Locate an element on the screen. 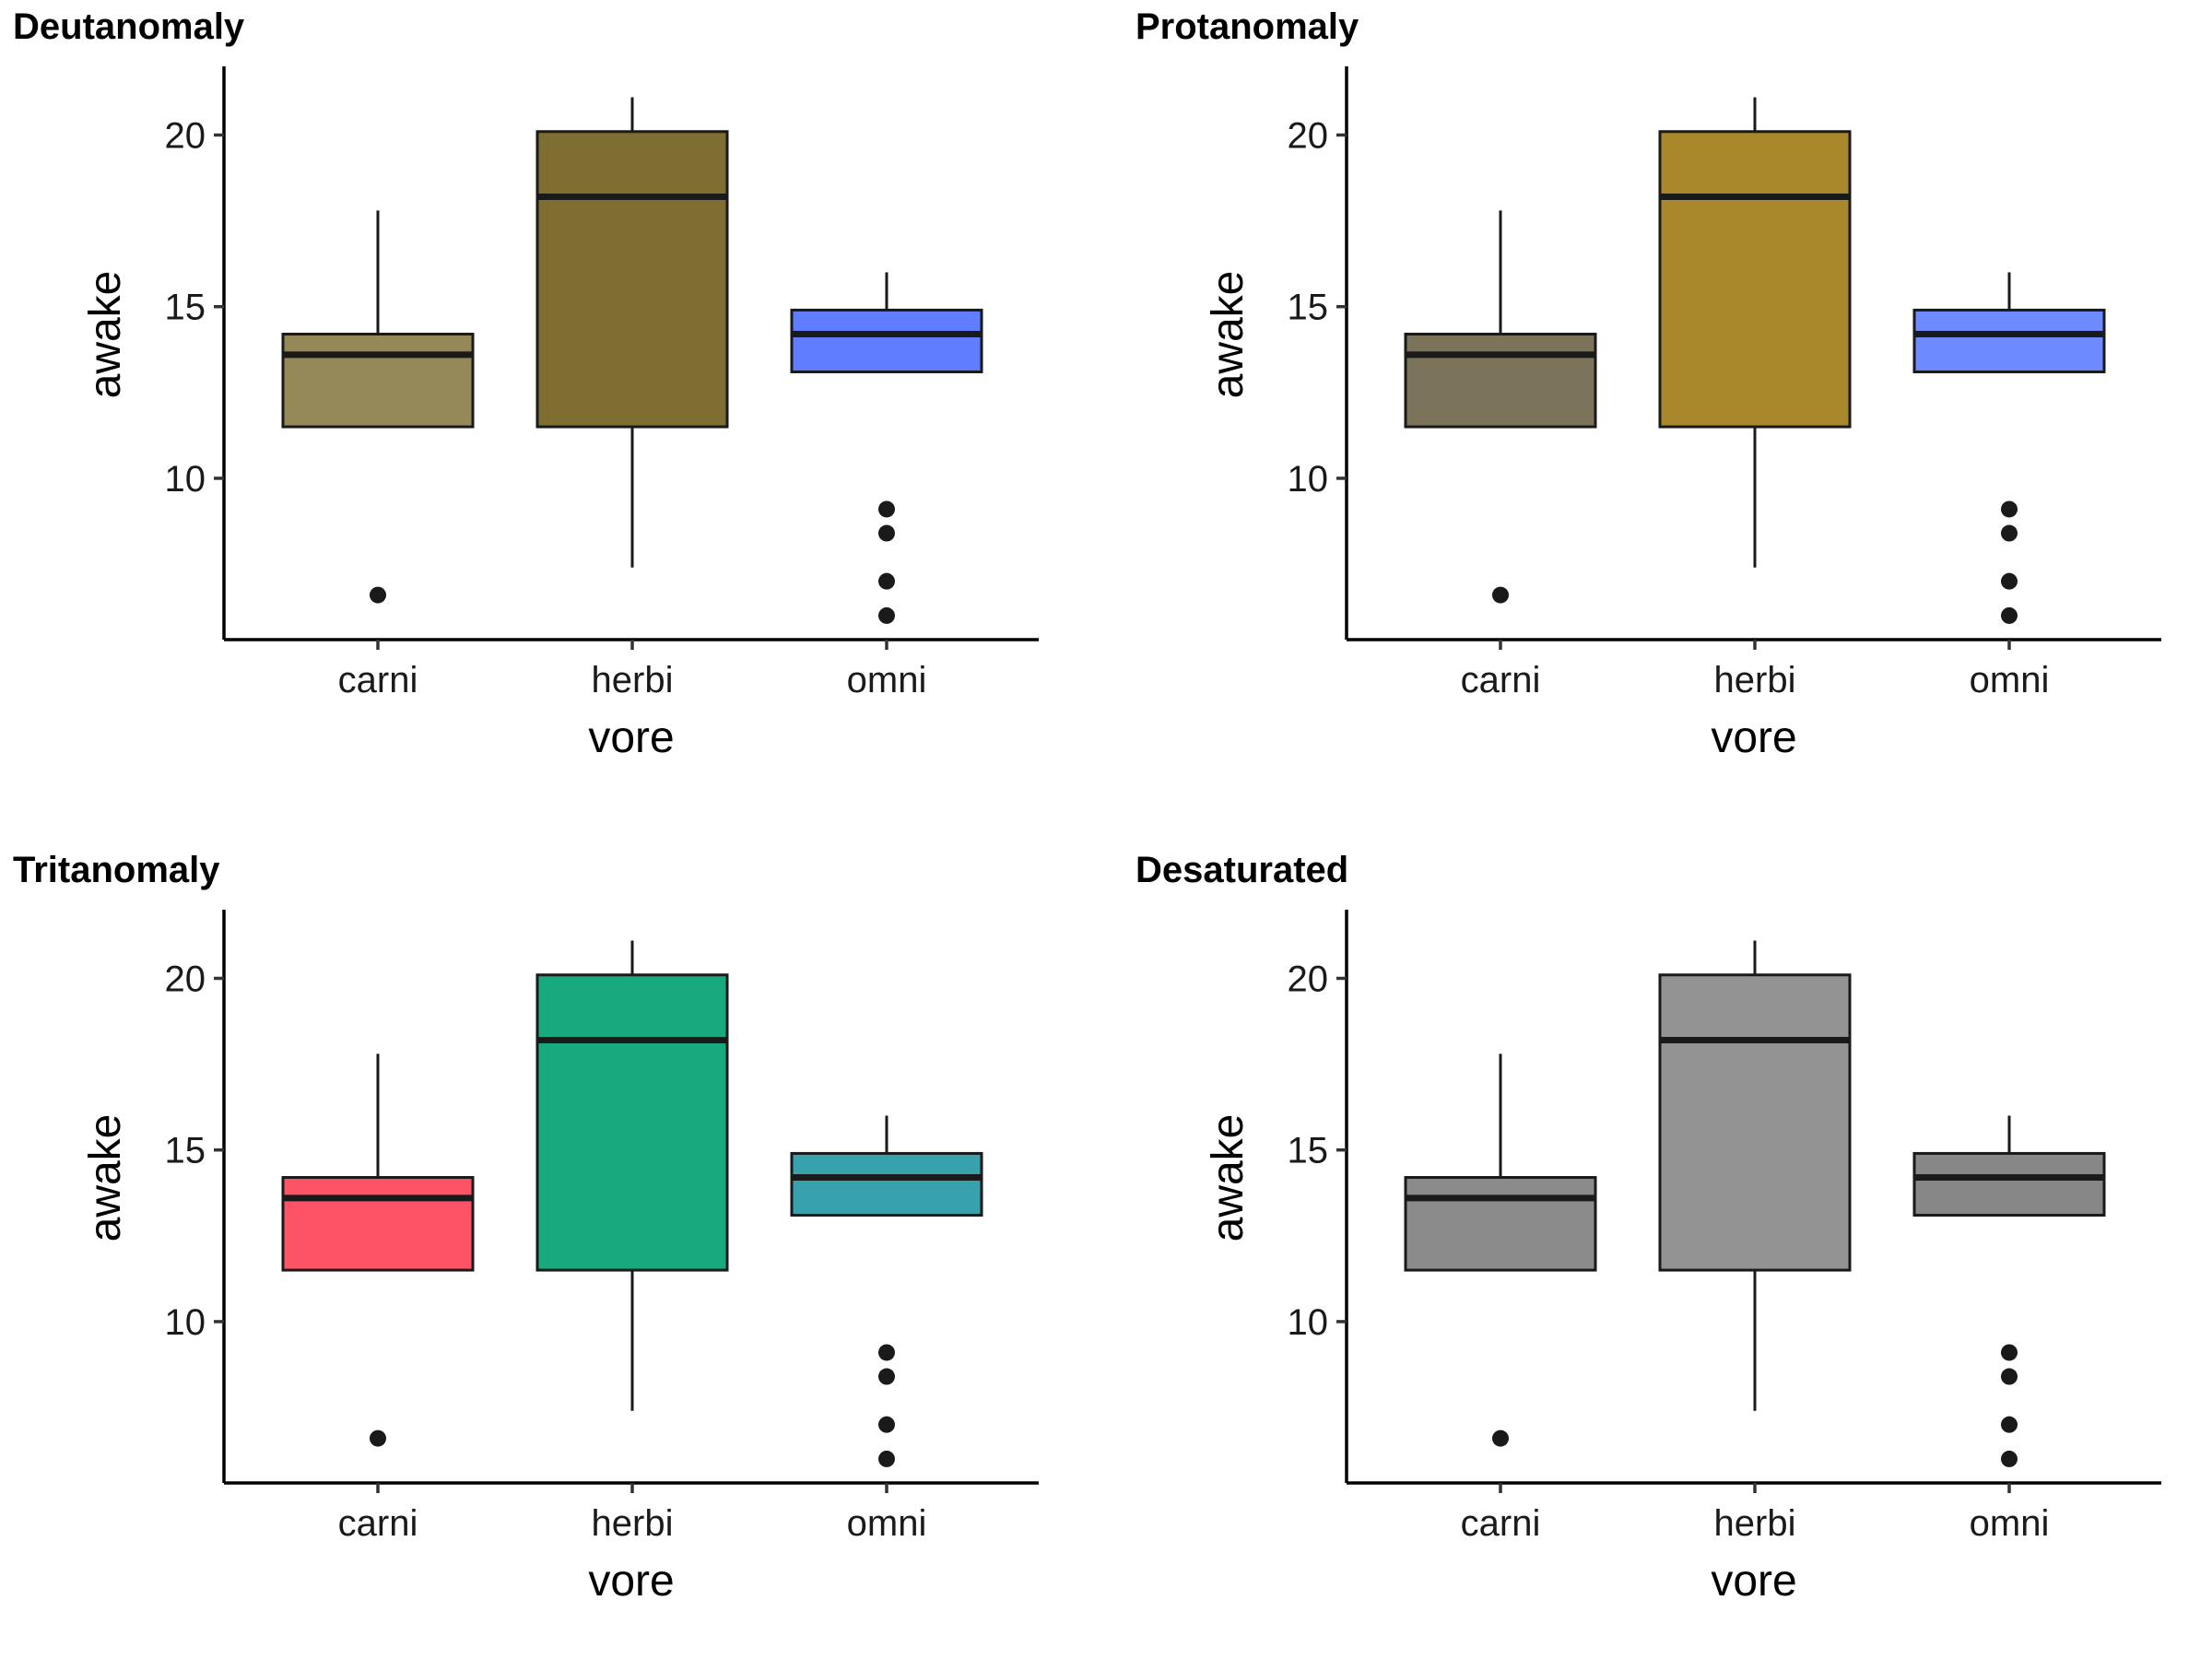 Image resolution: width=2212 pixels, height=1659 pixels. panel-title: Protanomaly is located at coordinates (1247, 26).